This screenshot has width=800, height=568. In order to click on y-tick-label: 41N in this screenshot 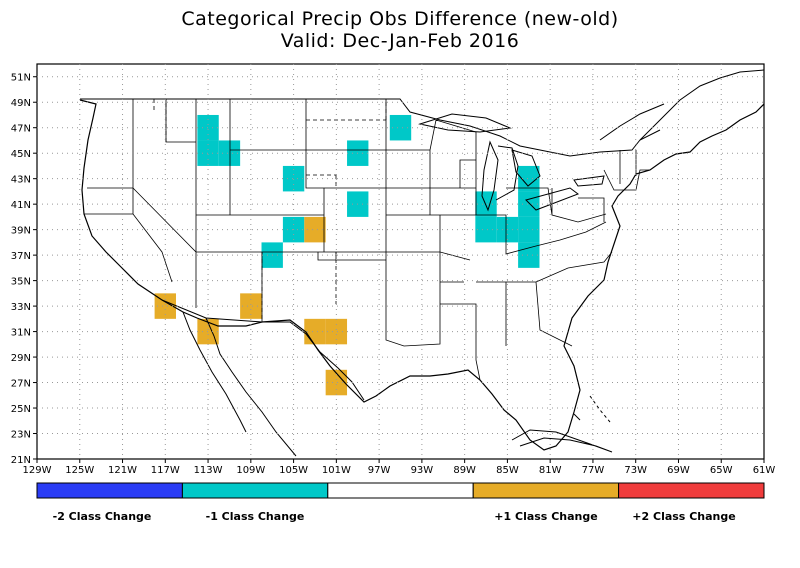, I will do `click(21, 205)`.